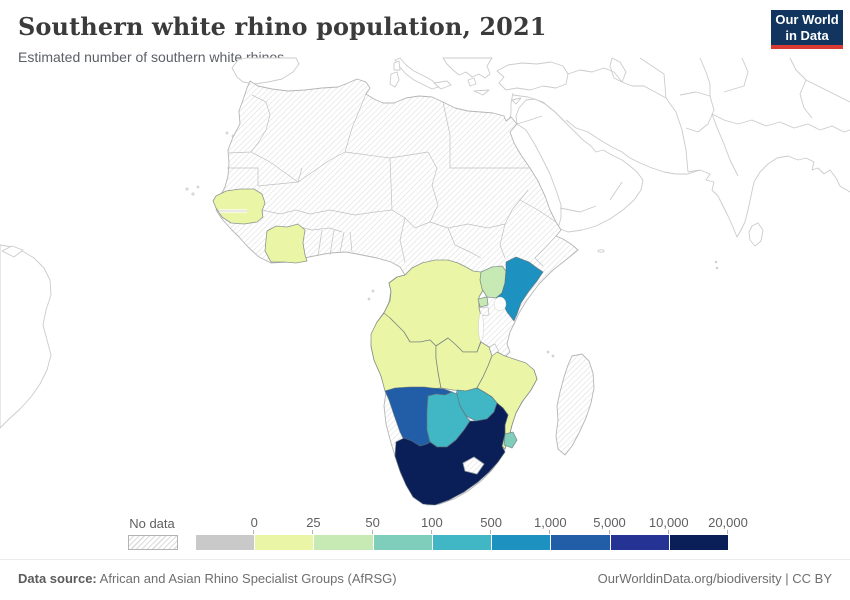  What do you see at coordinates (575, 404) in the screenshot?
I see `madagascar` at bounding box center [575, 404].